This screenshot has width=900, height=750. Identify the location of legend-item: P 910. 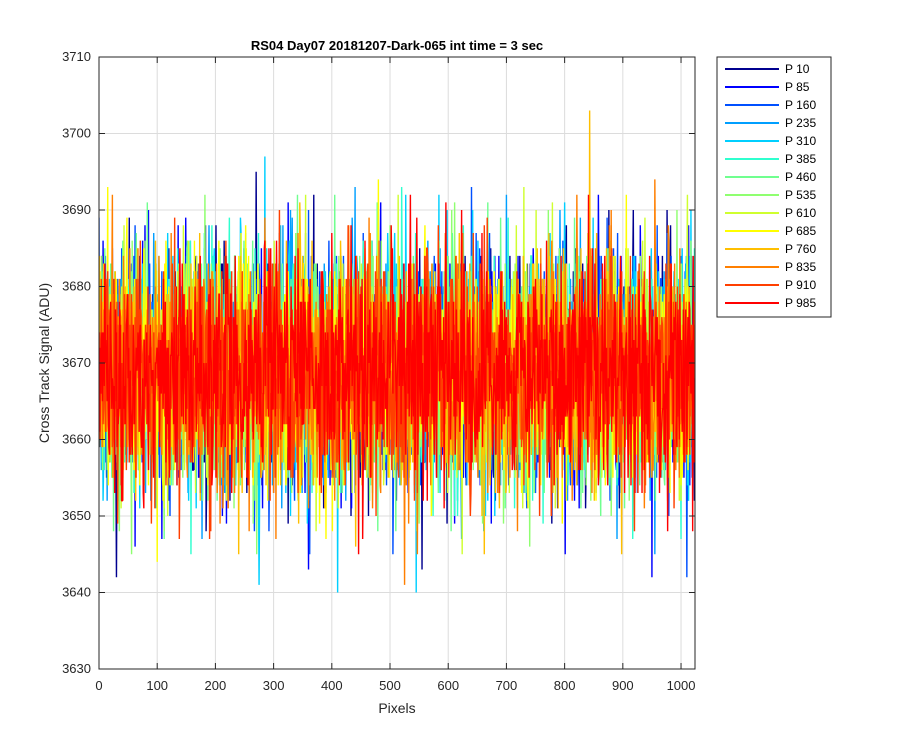
(770, 285).